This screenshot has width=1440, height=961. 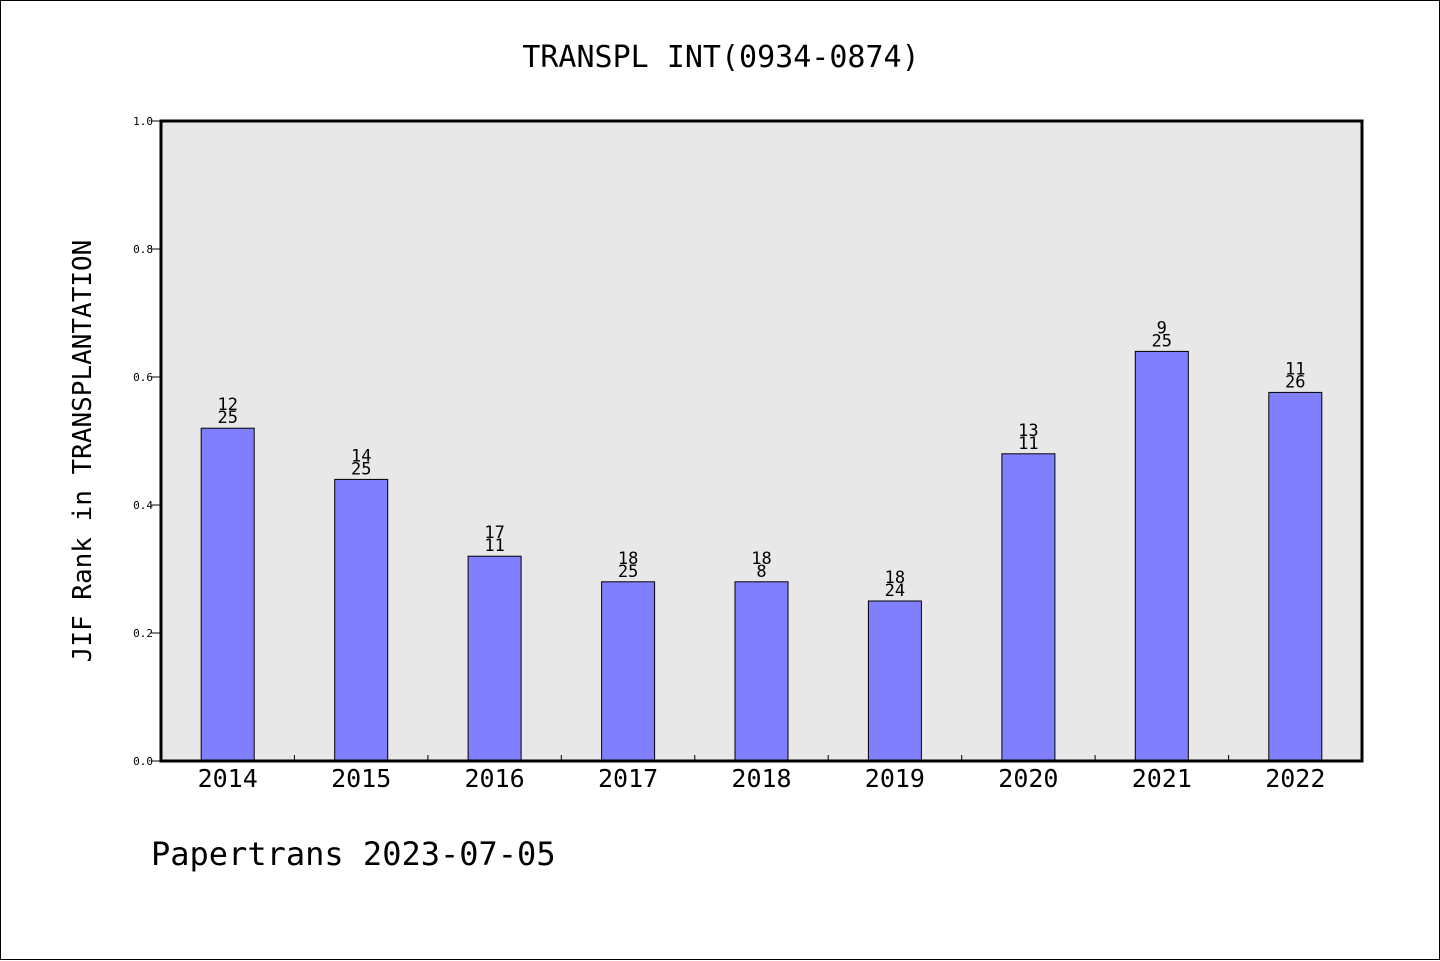 What do you see at coordinates (361, 778) in the screenshot?
I see `x-tick-label-2015: 2015` at bounding box center [361, 778].